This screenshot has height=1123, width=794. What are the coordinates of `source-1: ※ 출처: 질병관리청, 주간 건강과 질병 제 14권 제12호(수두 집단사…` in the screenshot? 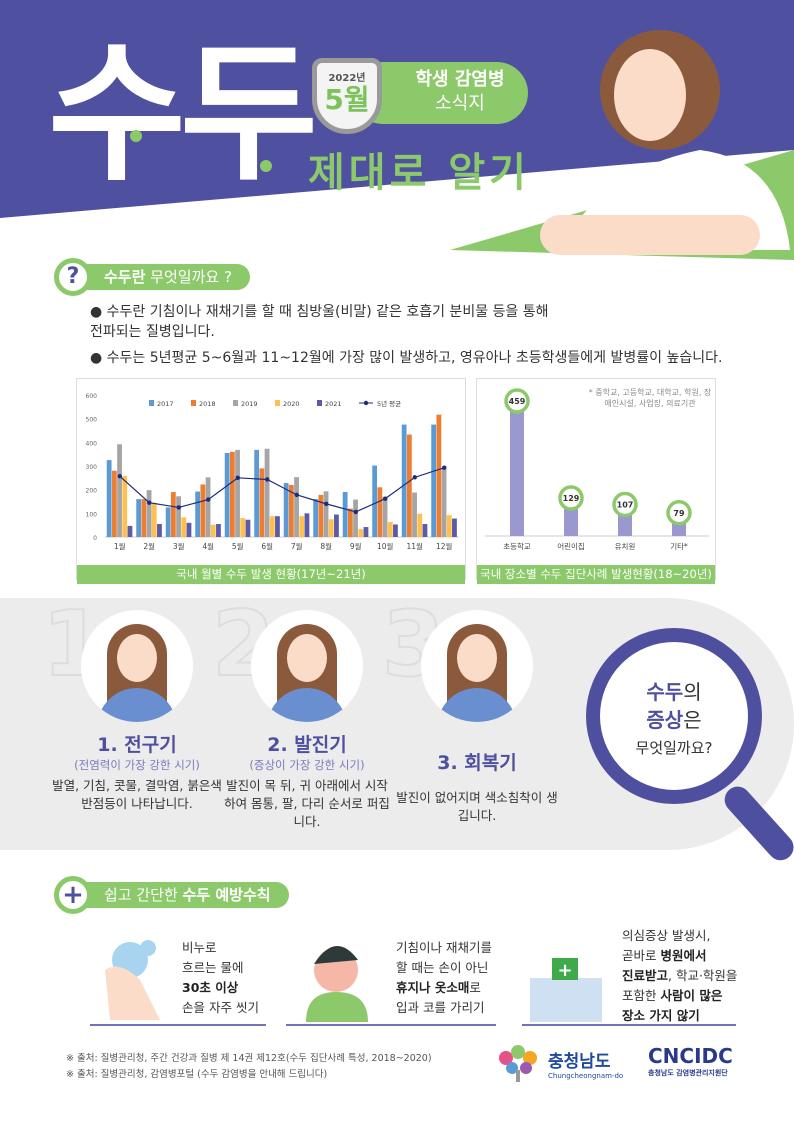 It's located at (249, 1058).